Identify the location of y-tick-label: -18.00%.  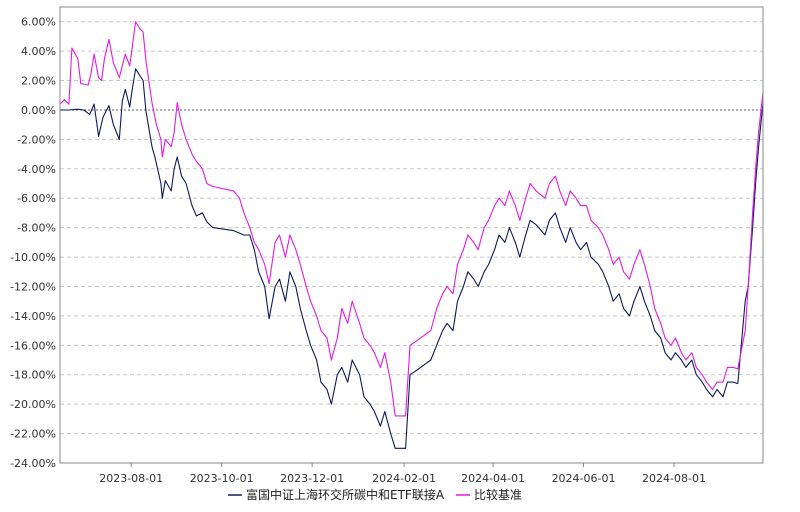
(33, 375).